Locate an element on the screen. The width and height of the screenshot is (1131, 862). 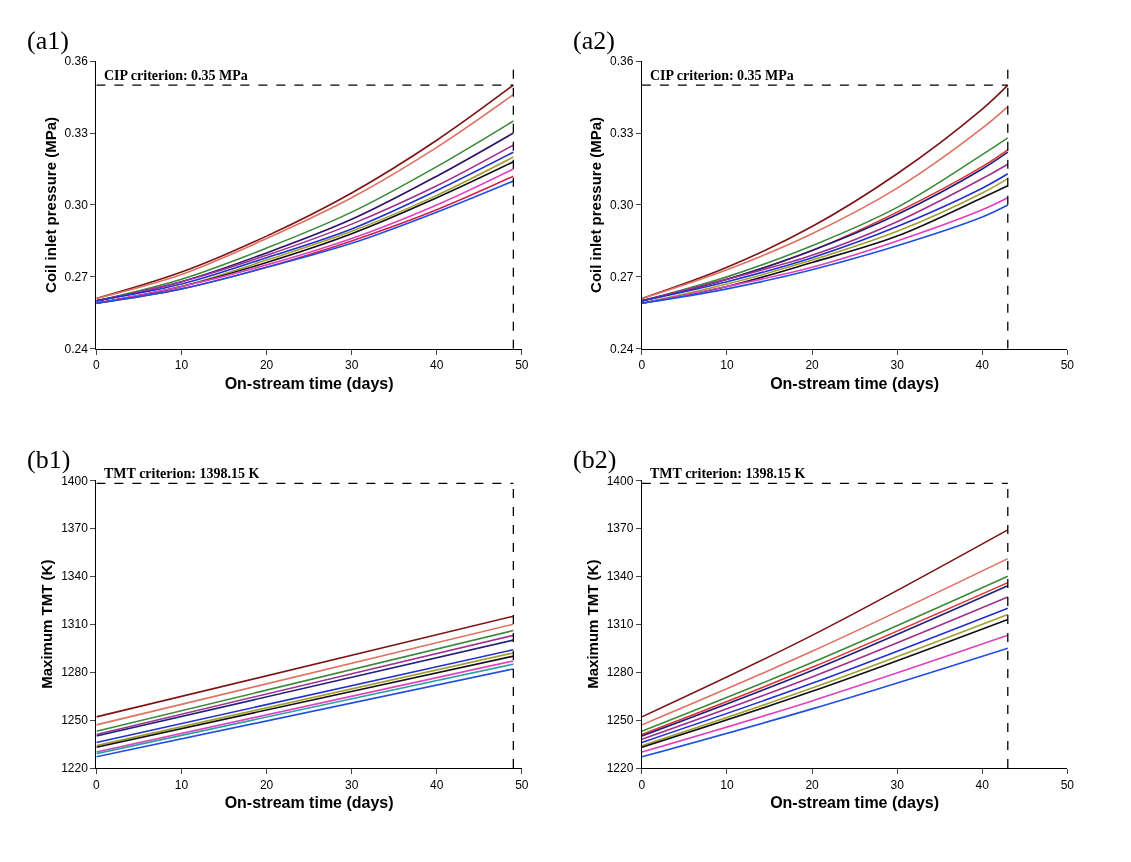
chart-title: (b2) is located at coordinates (595, 459).